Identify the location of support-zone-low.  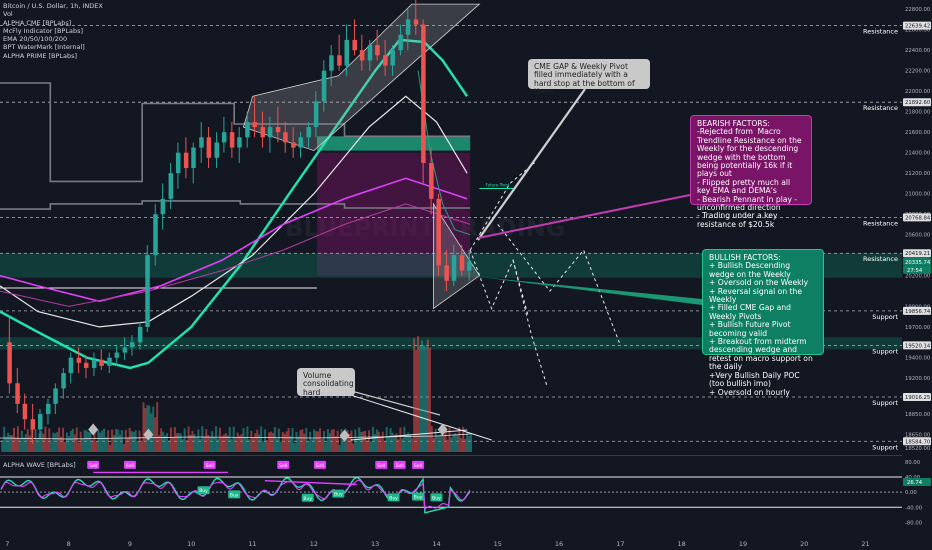
(451, 343).